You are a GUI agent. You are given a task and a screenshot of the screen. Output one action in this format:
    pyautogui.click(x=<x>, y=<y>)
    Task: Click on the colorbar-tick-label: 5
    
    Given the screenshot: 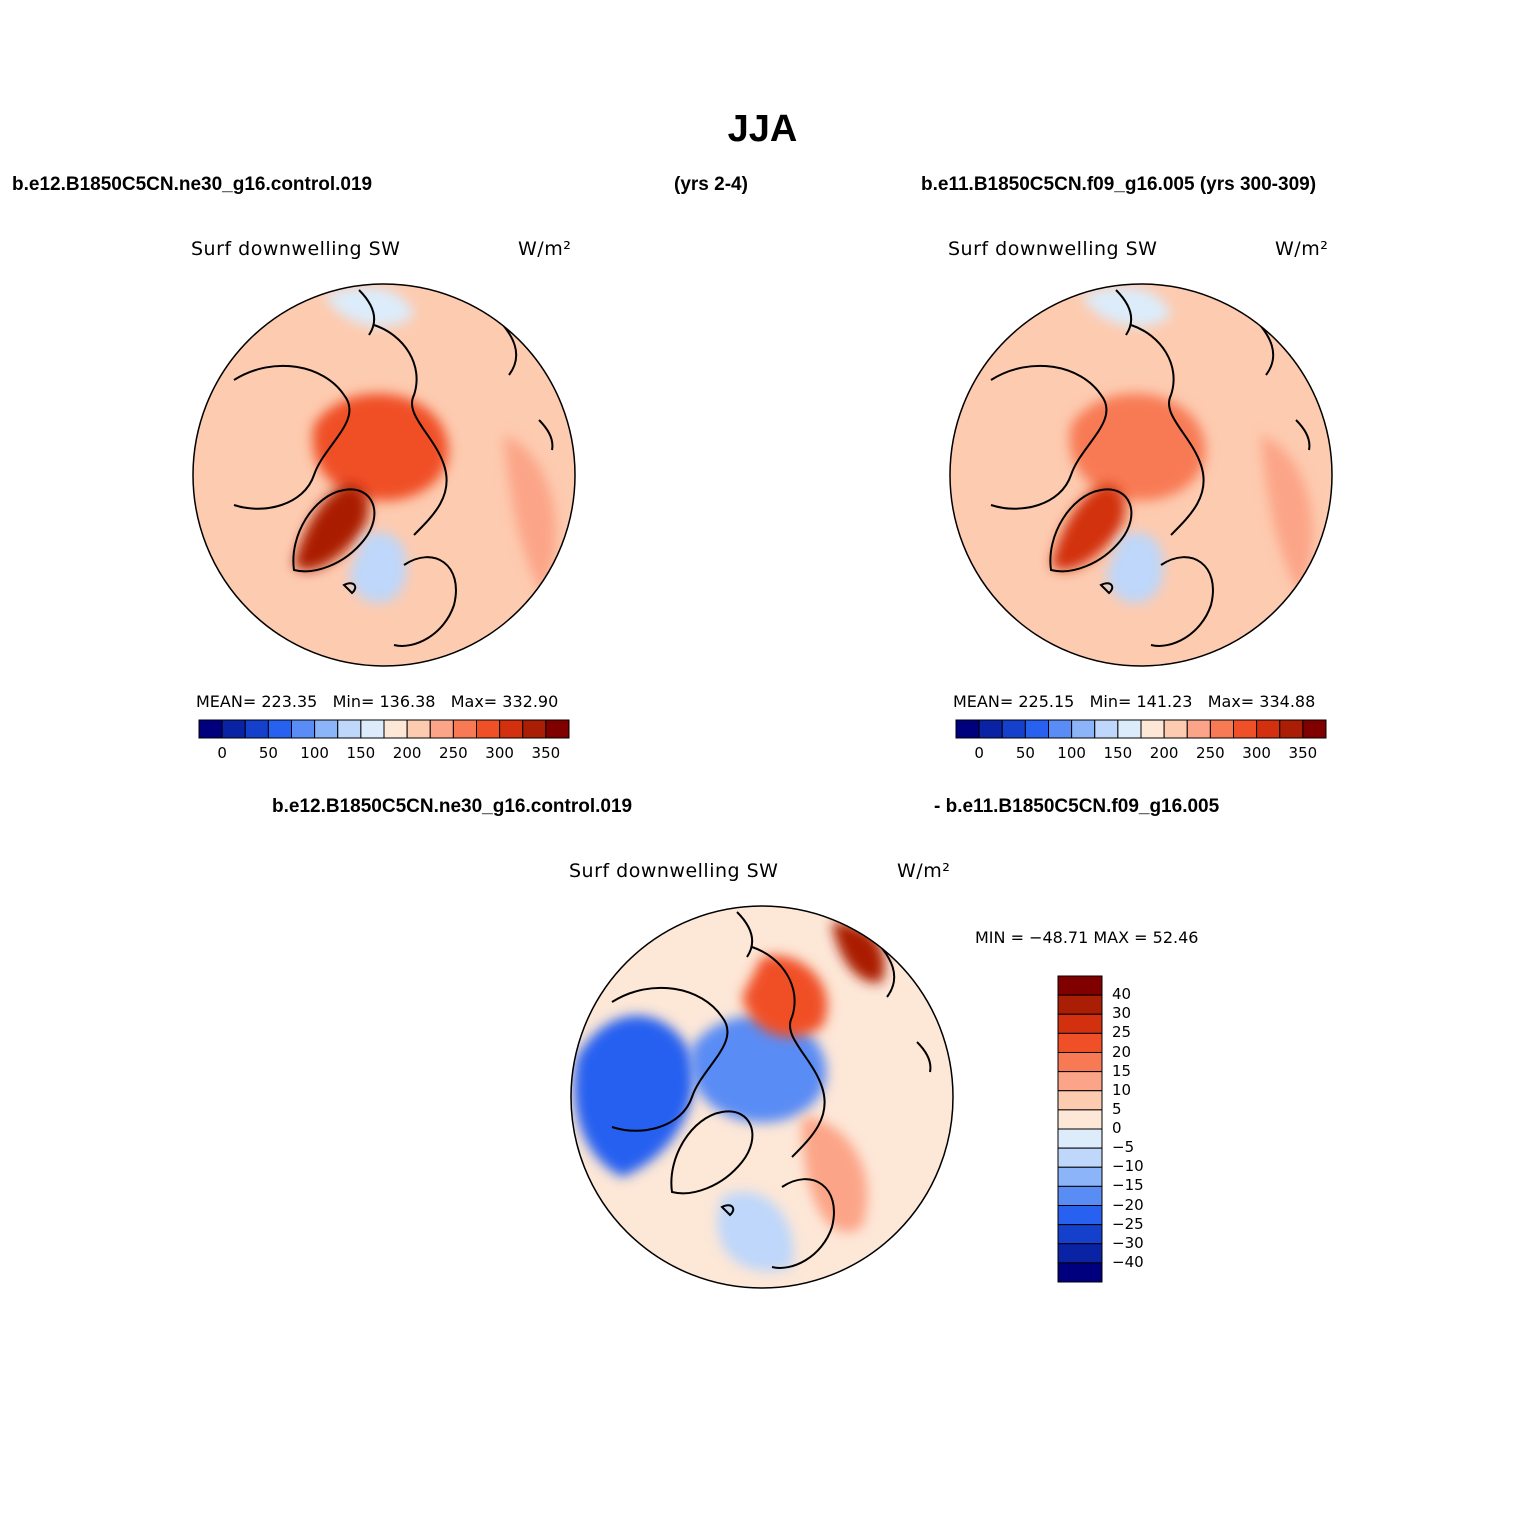 What is the action you would take?
    pyautogui.click(x=1117, y=1108)
    